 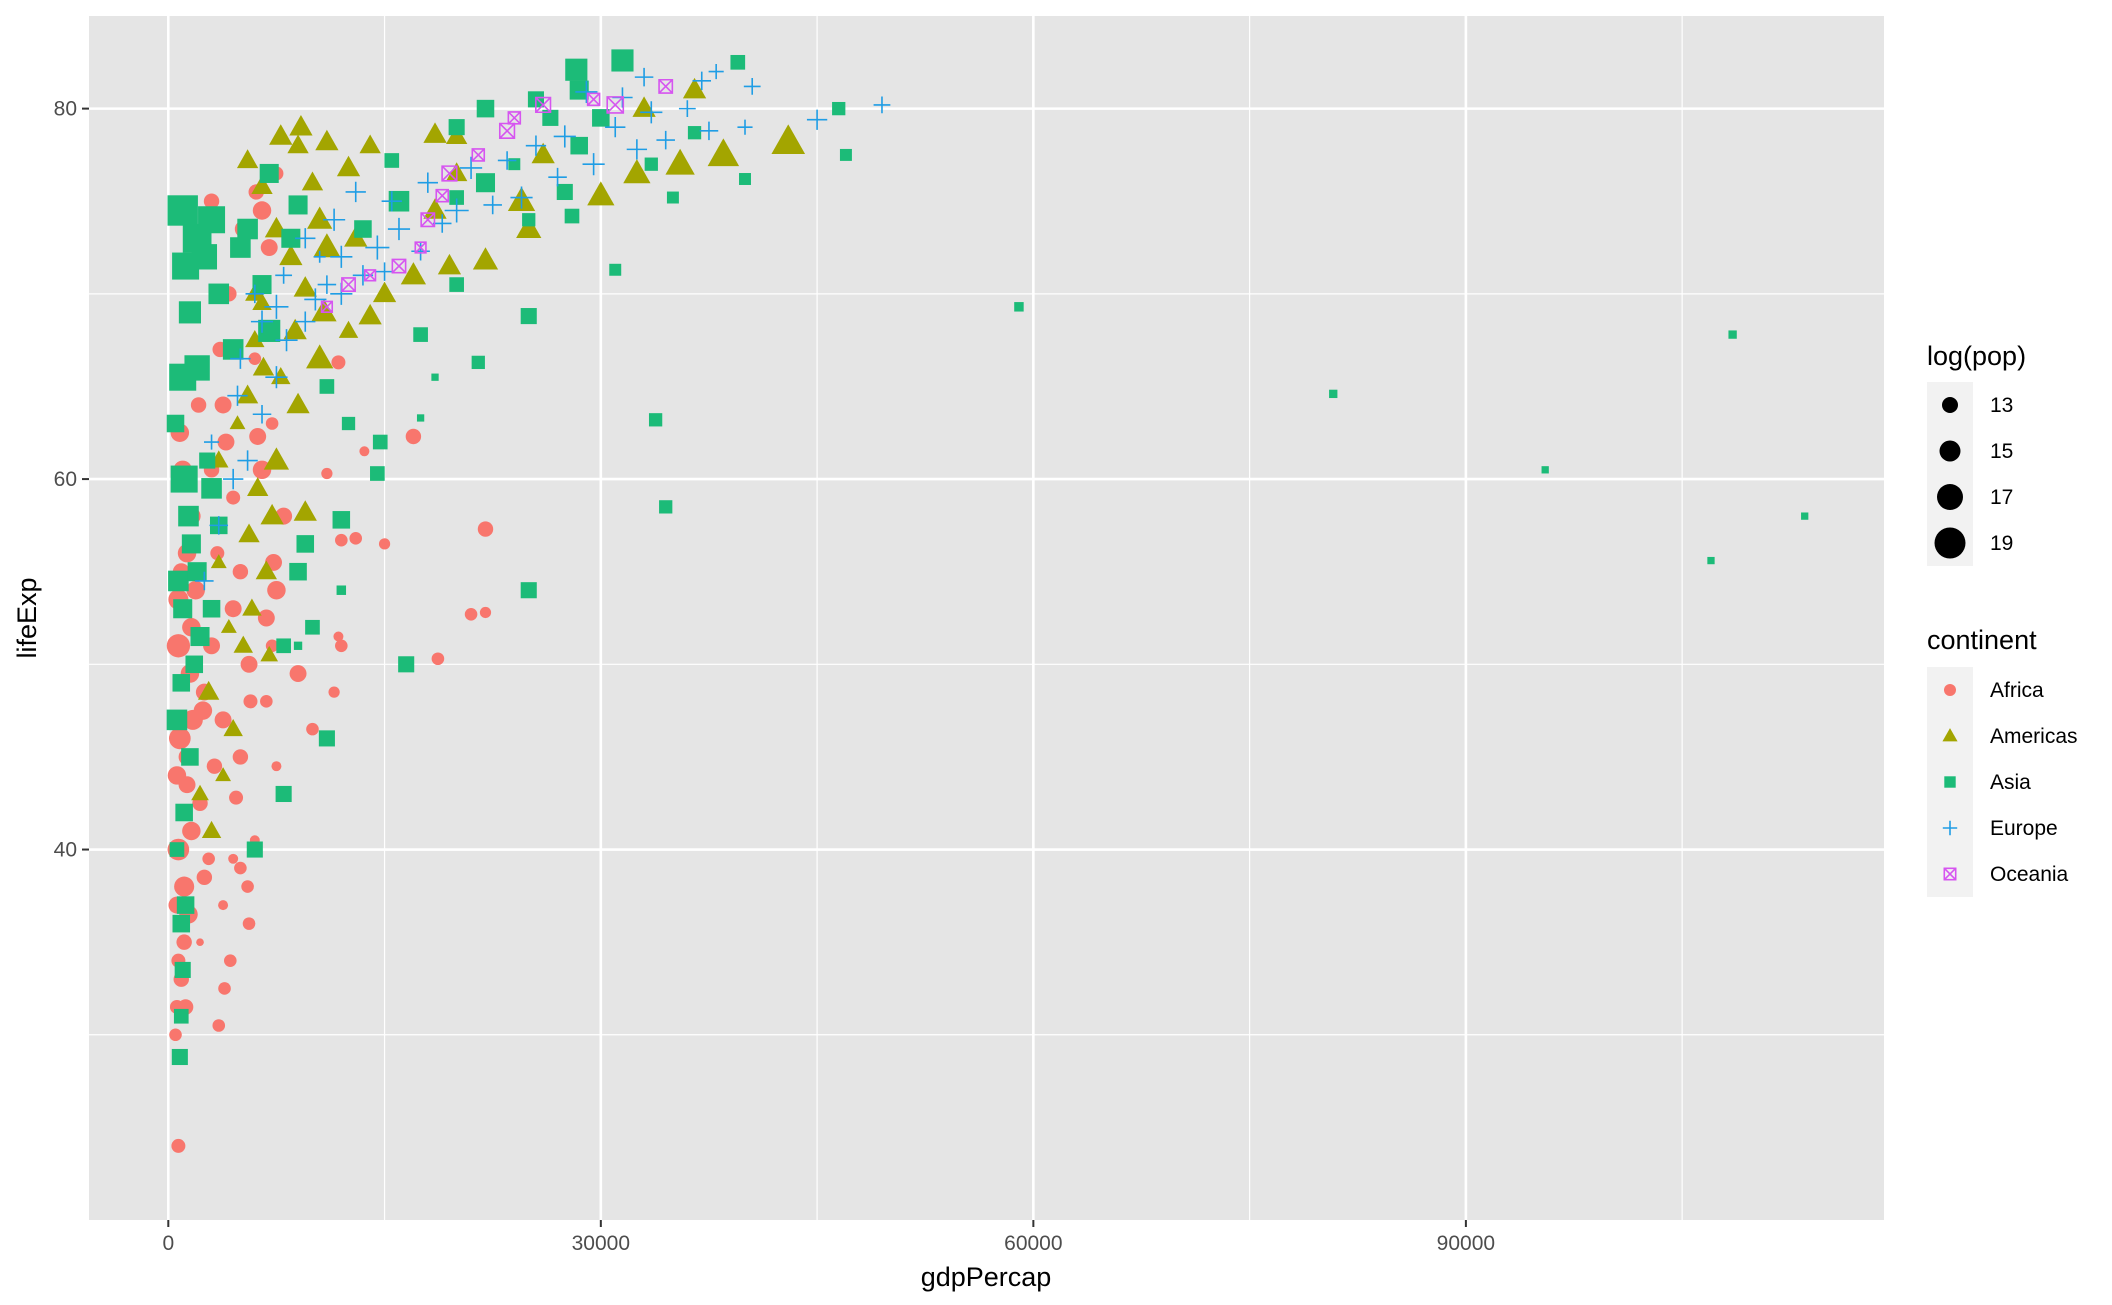 What do you see at coordinates (2001, 543) in the screenshot?
I see `size-legend-label: 19` at bounding box center [2001, 543].